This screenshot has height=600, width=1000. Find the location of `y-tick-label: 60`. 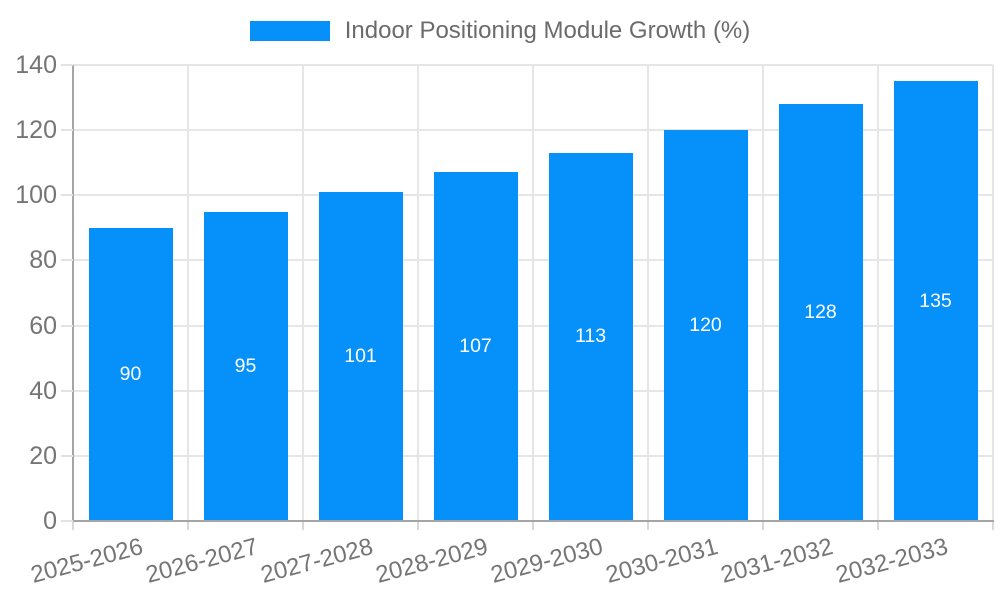

y-tick-label: 60 is located at coordinates (43, 325).